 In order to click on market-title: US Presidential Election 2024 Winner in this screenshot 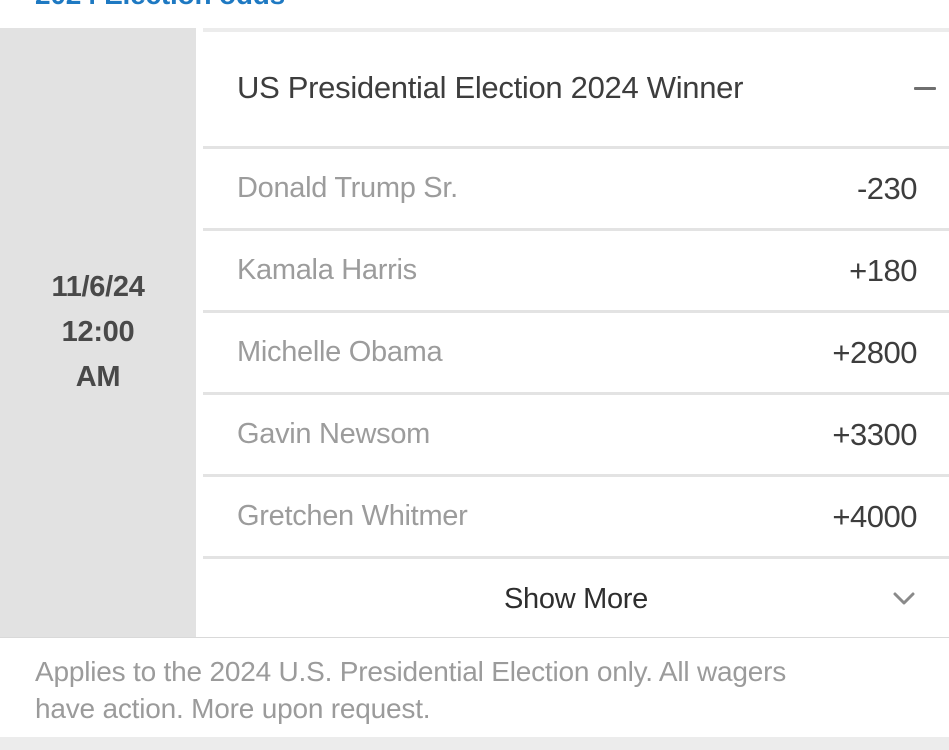, I will do `click(490, 87)`.